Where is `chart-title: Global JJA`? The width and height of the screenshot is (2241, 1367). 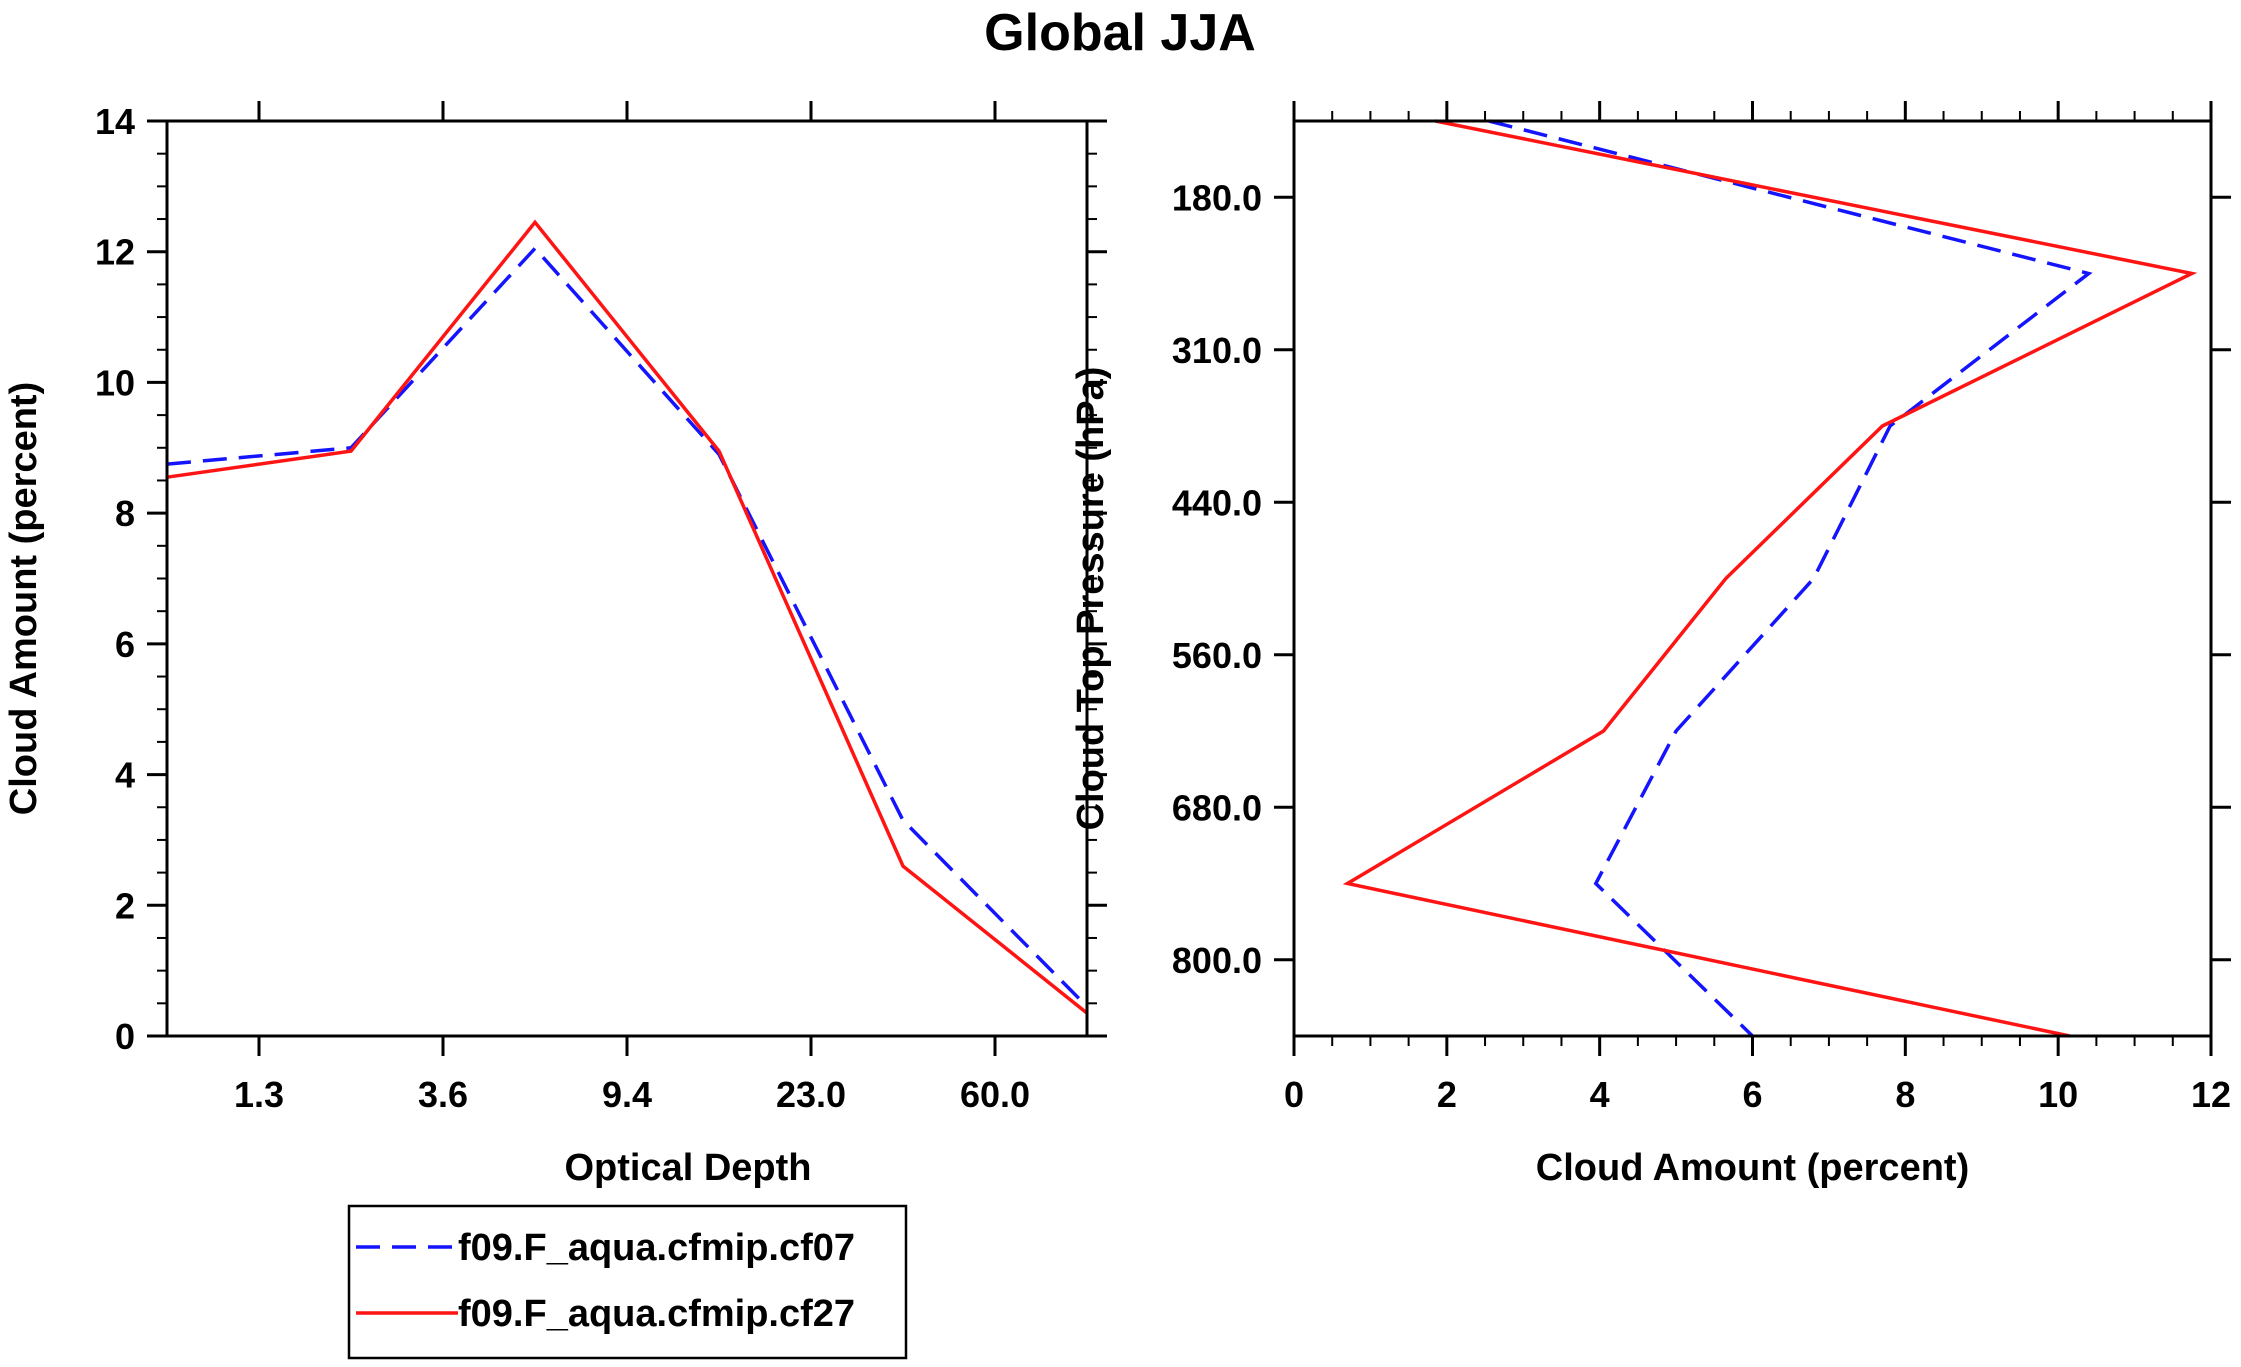
chart-title: Global JJA is located at coordinates (1120, 33).